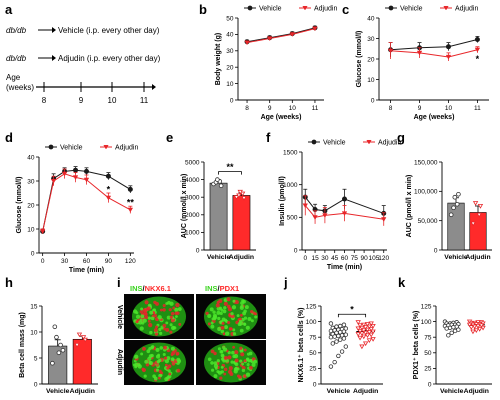  What do you see at coordinates (335, 258) in the screenshot?
I see `x-tick-label: 45` at bounding box center [335, 258].